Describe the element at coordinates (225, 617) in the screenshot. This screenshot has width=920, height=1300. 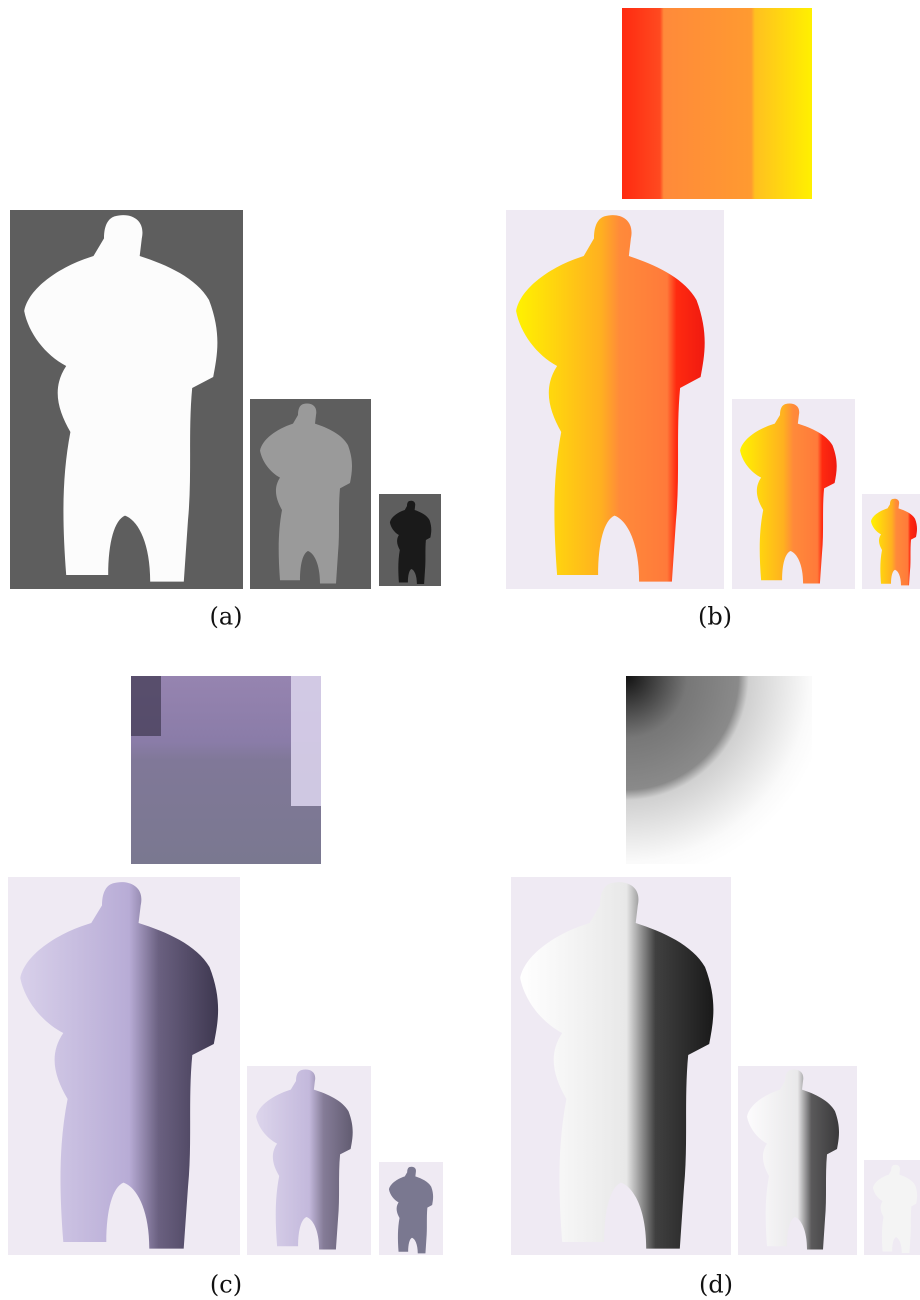
I see `panel-label: (a)` at that location.